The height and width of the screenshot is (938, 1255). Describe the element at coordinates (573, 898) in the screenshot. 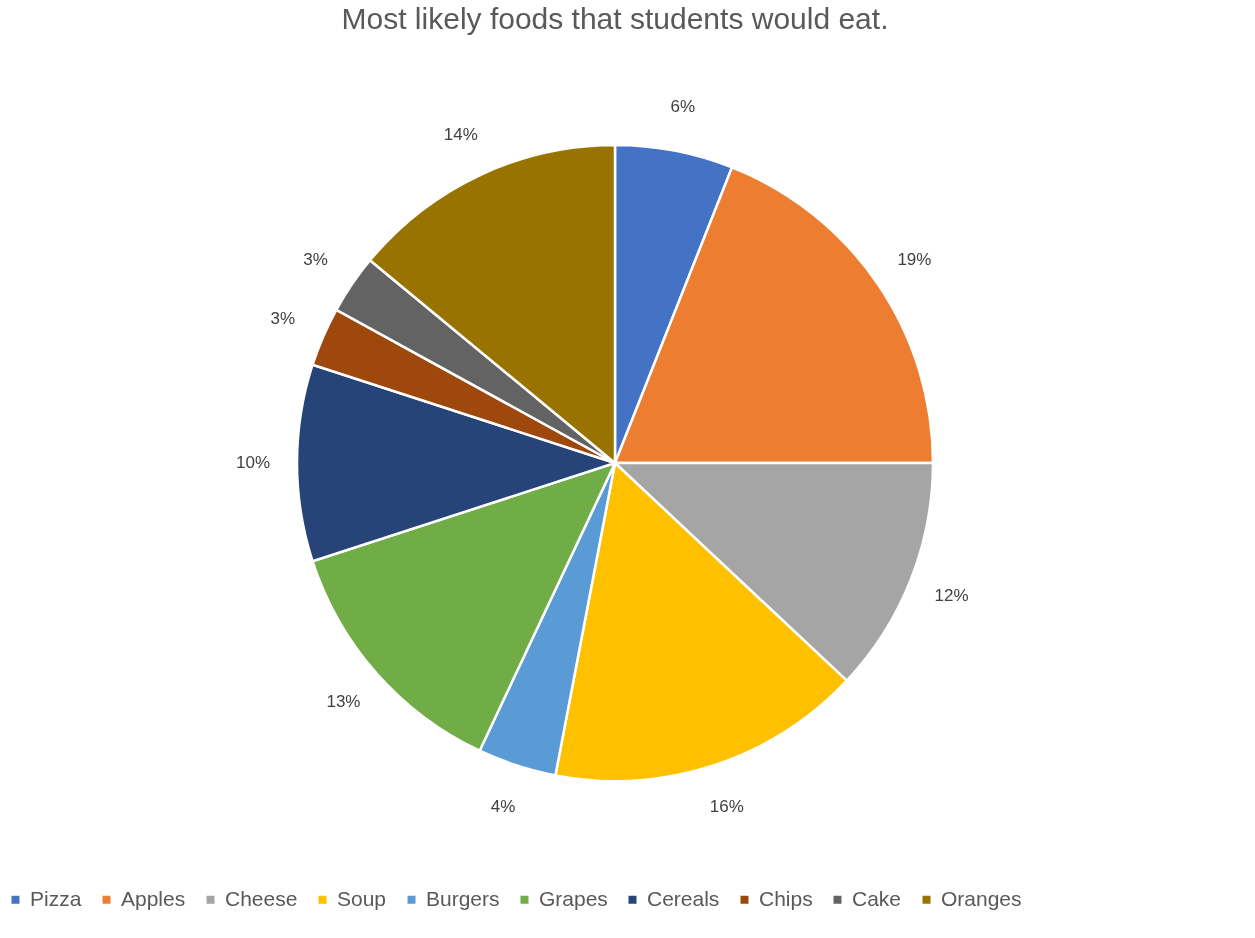

I see `legend-label: Grapes` at that location.